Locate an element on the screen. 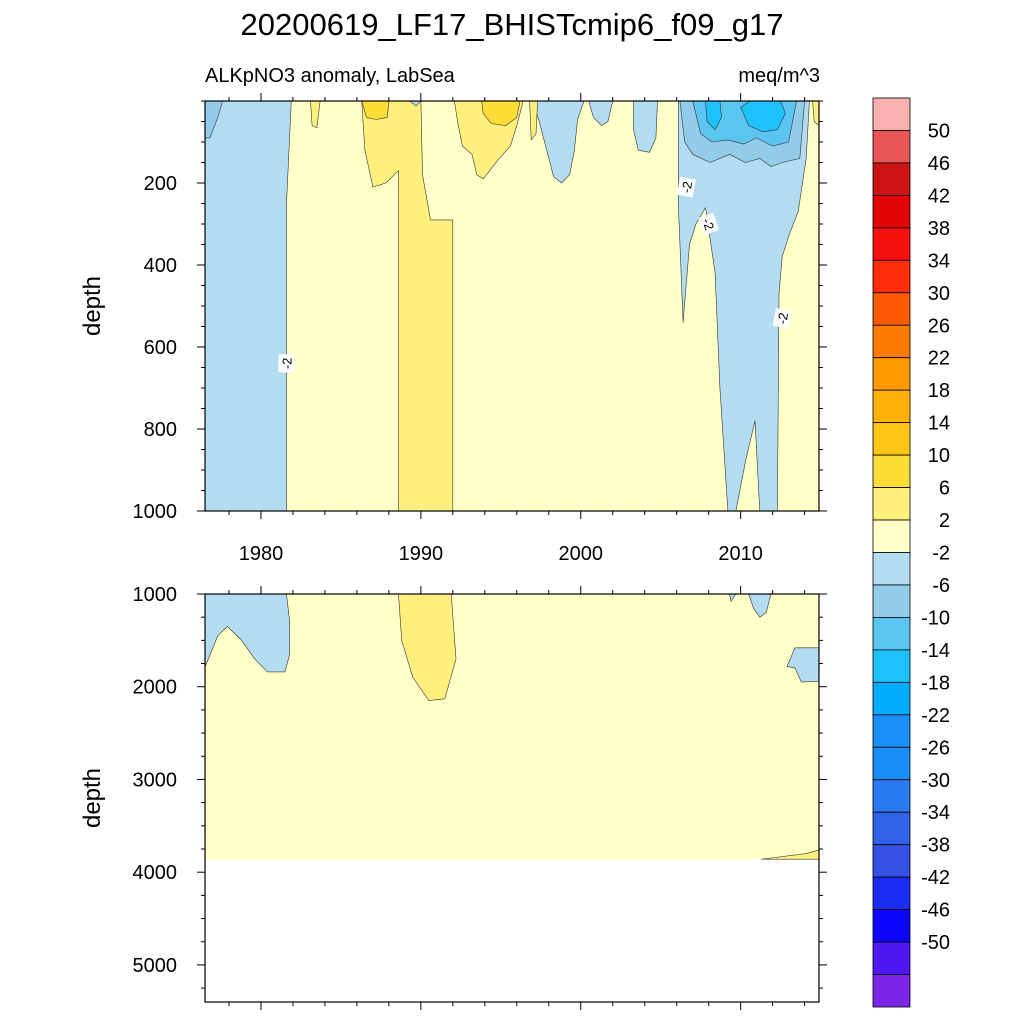 This screenshot has height=1024, width=1024. x-tick-labels: 1980 1990 2000 2010 is located at coordinates (501, 554).